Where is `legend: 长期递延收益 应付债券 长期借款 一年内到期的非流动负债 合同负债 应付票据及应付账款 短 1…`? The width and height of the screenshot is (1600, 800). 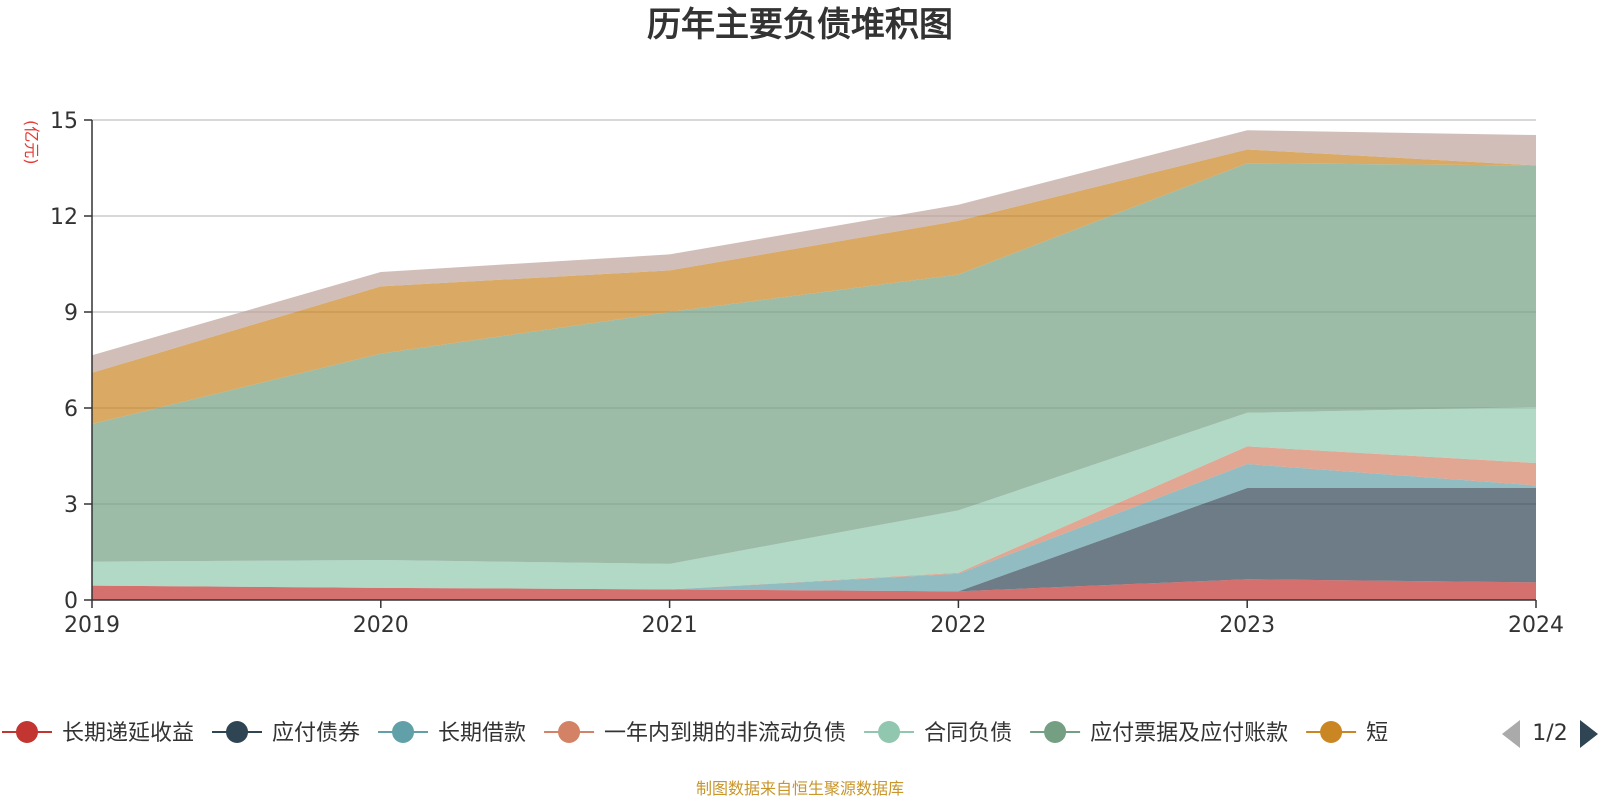
legend: 长期递延收益 应付债券 长期借款 一年内到期的非流动负债 合同负债 应付票据及应付账款 短 1… is located at coordinates (800, 734).